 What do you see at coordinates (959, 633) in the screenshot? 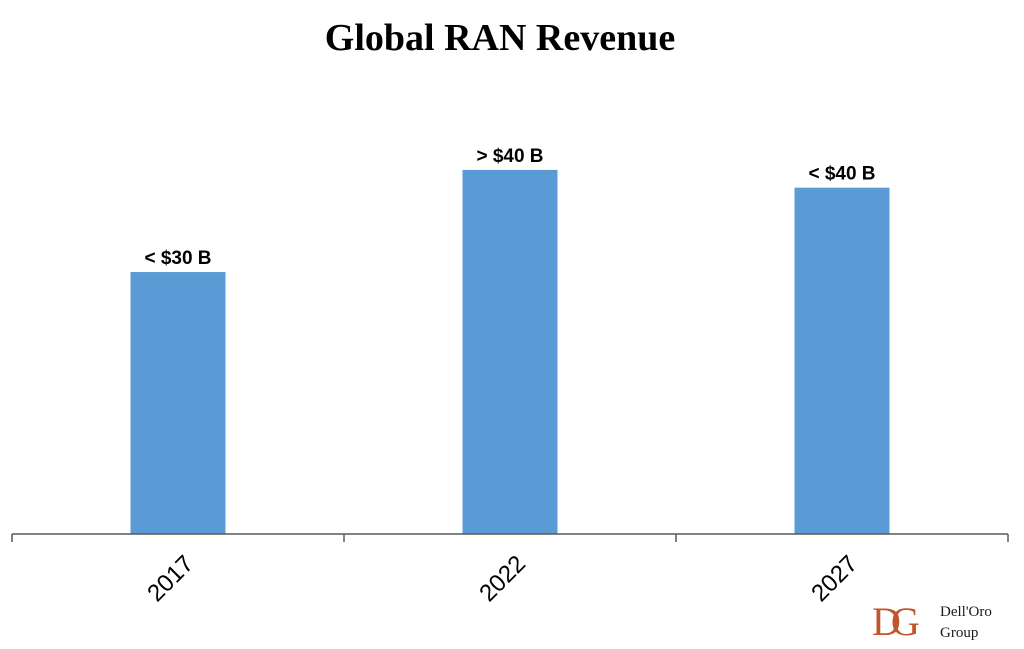
I see `logo-line-2: Group` at bounding box center [959, 633].